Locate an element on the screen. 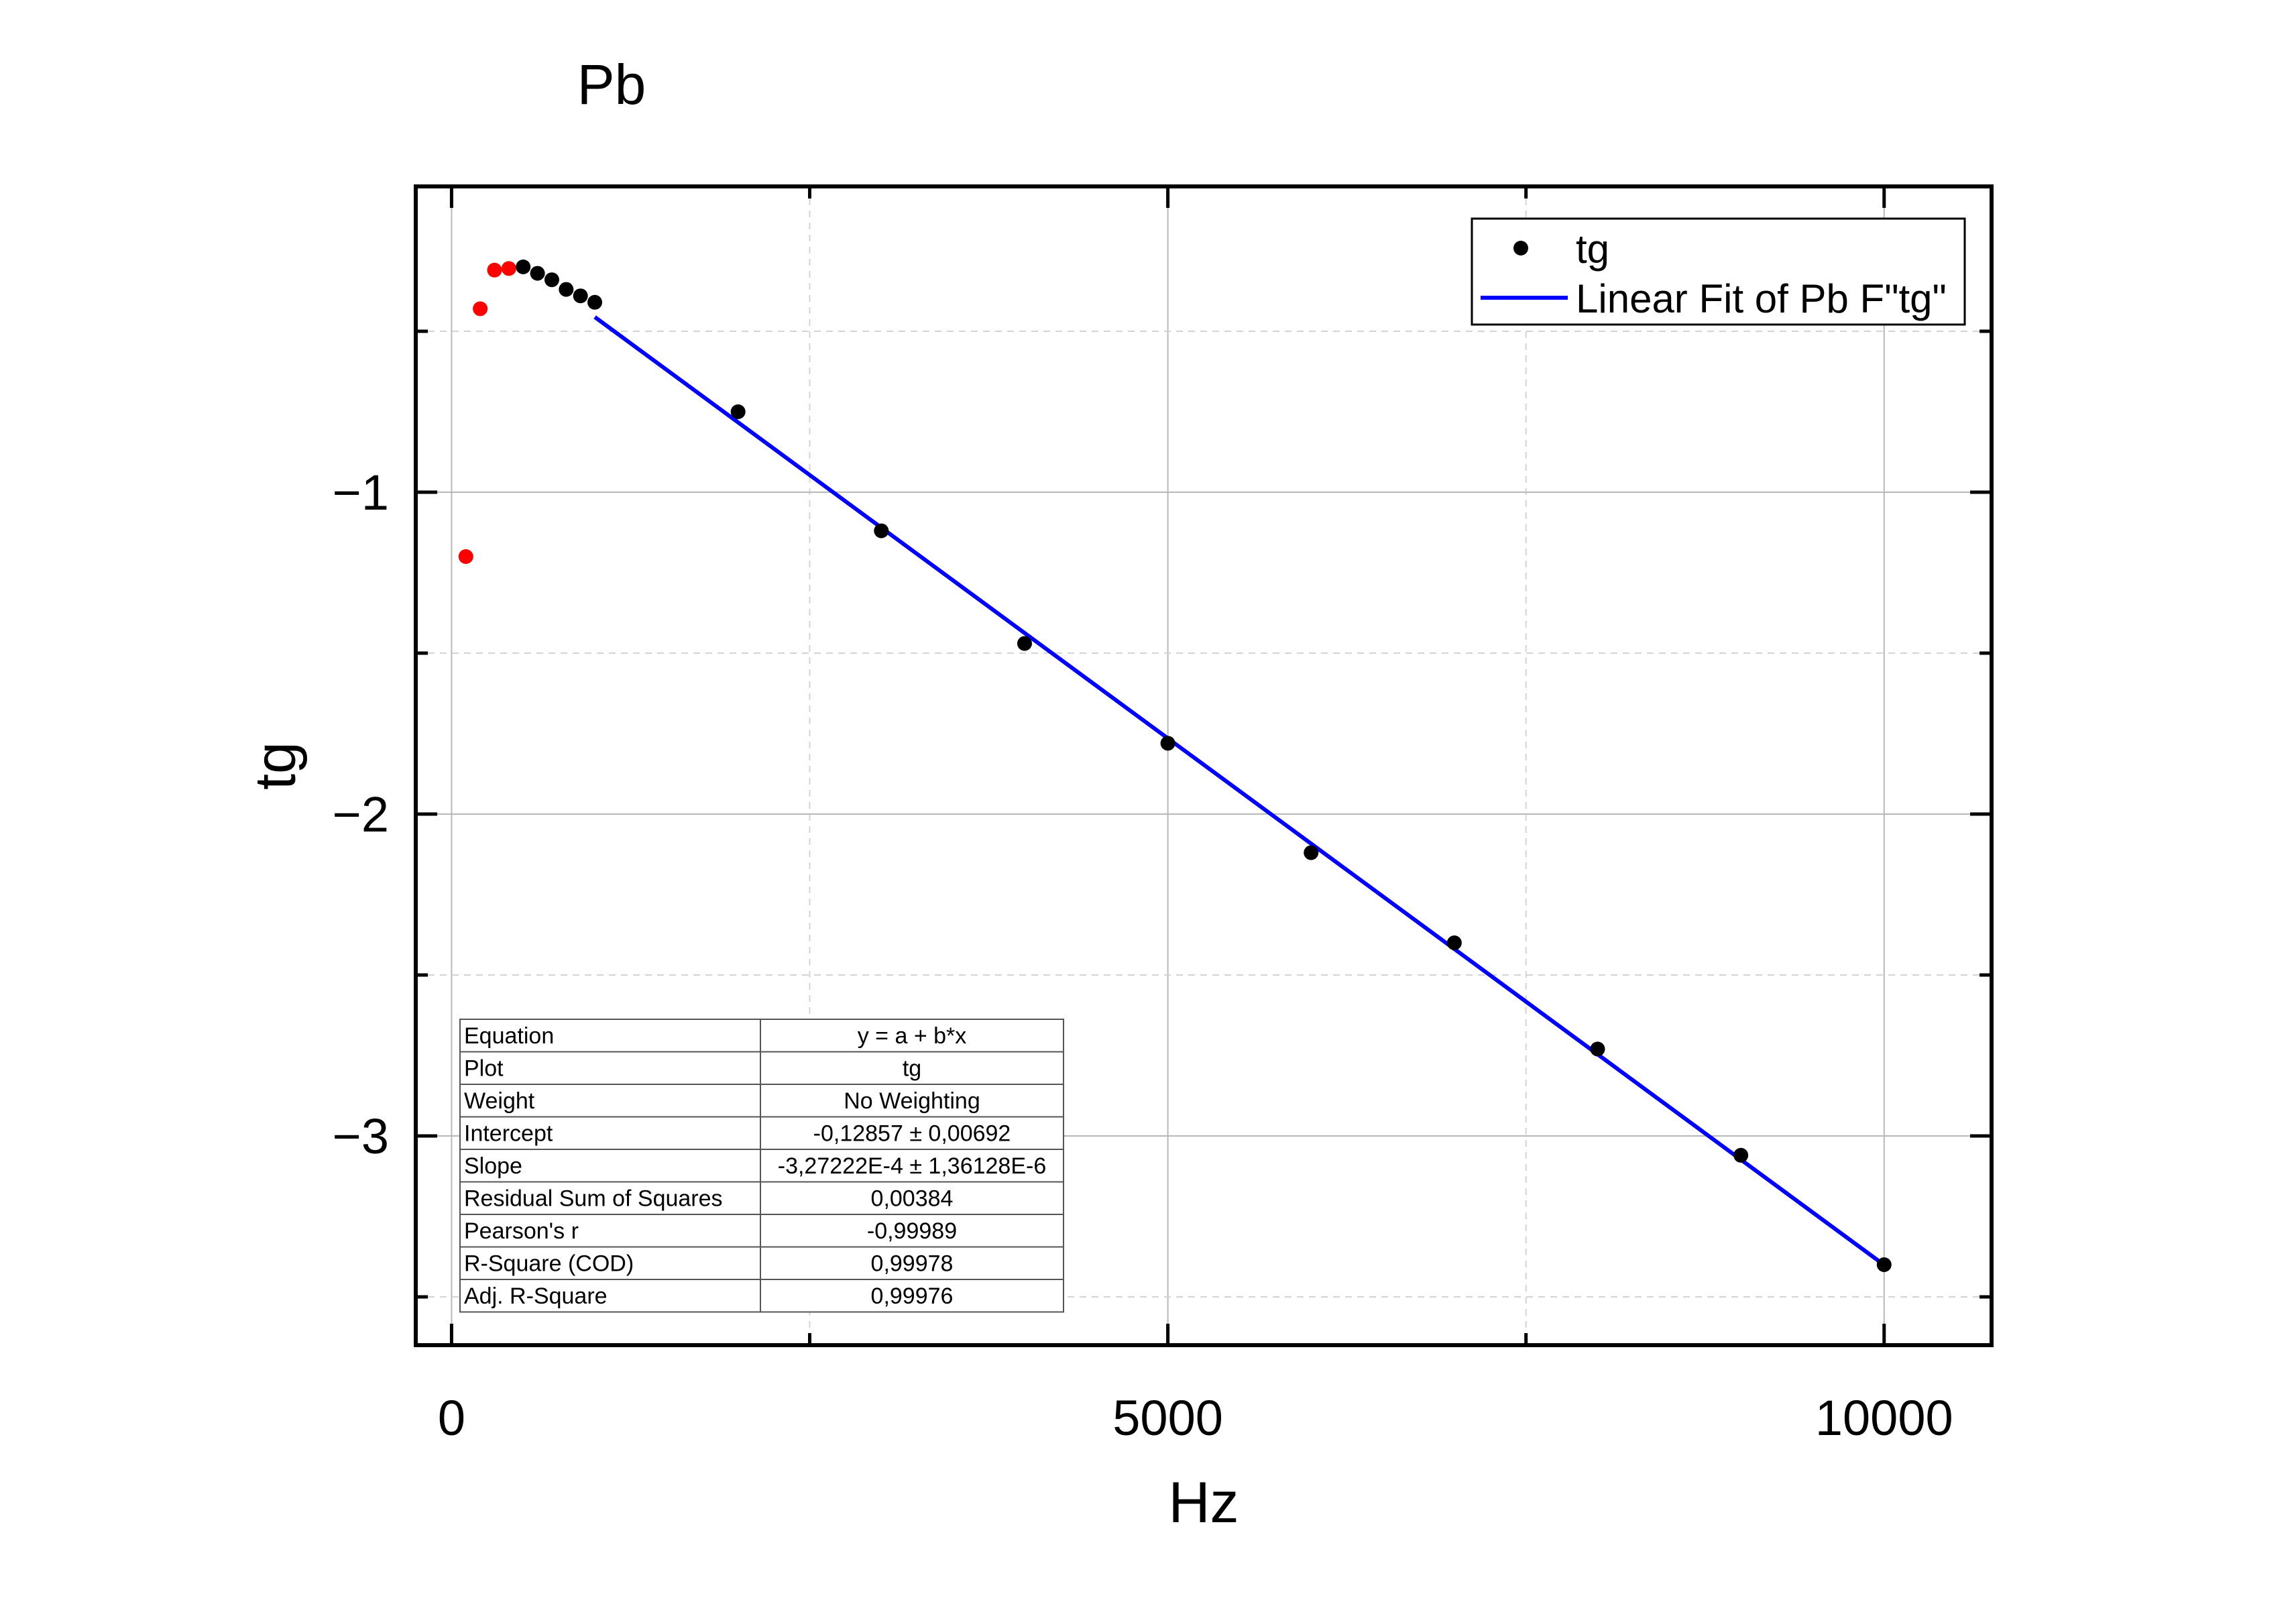 The width and height of the screenshot is (2296, 1604). chart-title: Pb is located at coordinates (611, 84).